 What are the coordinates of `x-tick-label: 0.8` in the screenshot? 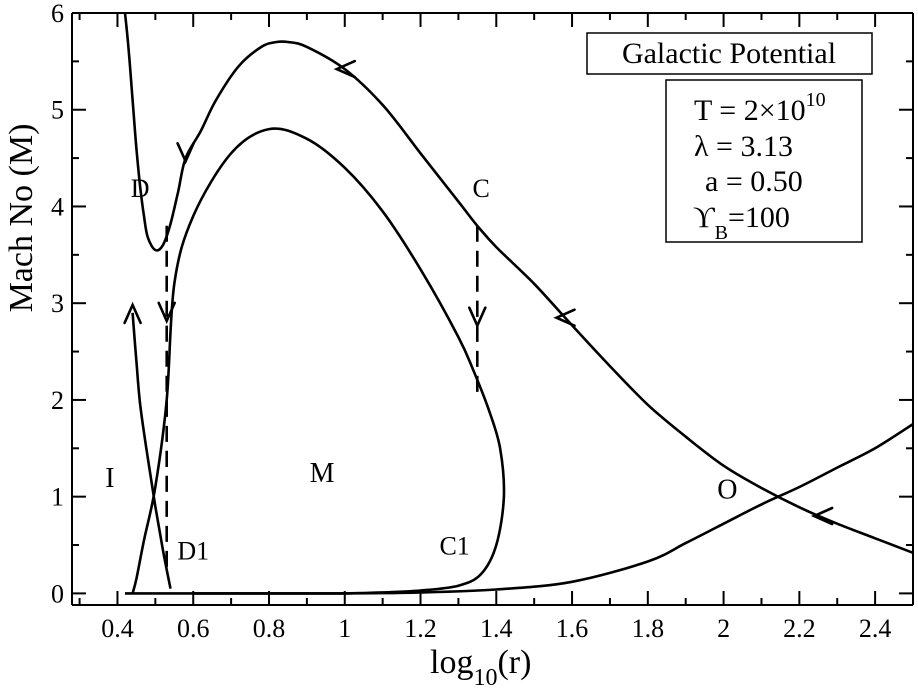 It's located at (269, 628).